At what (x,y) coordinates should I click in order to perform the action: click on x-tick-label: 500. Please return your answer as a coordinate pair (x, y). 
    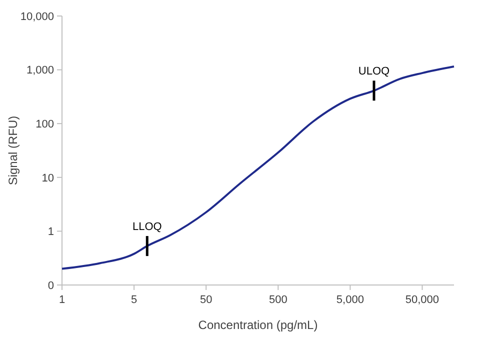
    Looking at the image, I should click on (278, 300).